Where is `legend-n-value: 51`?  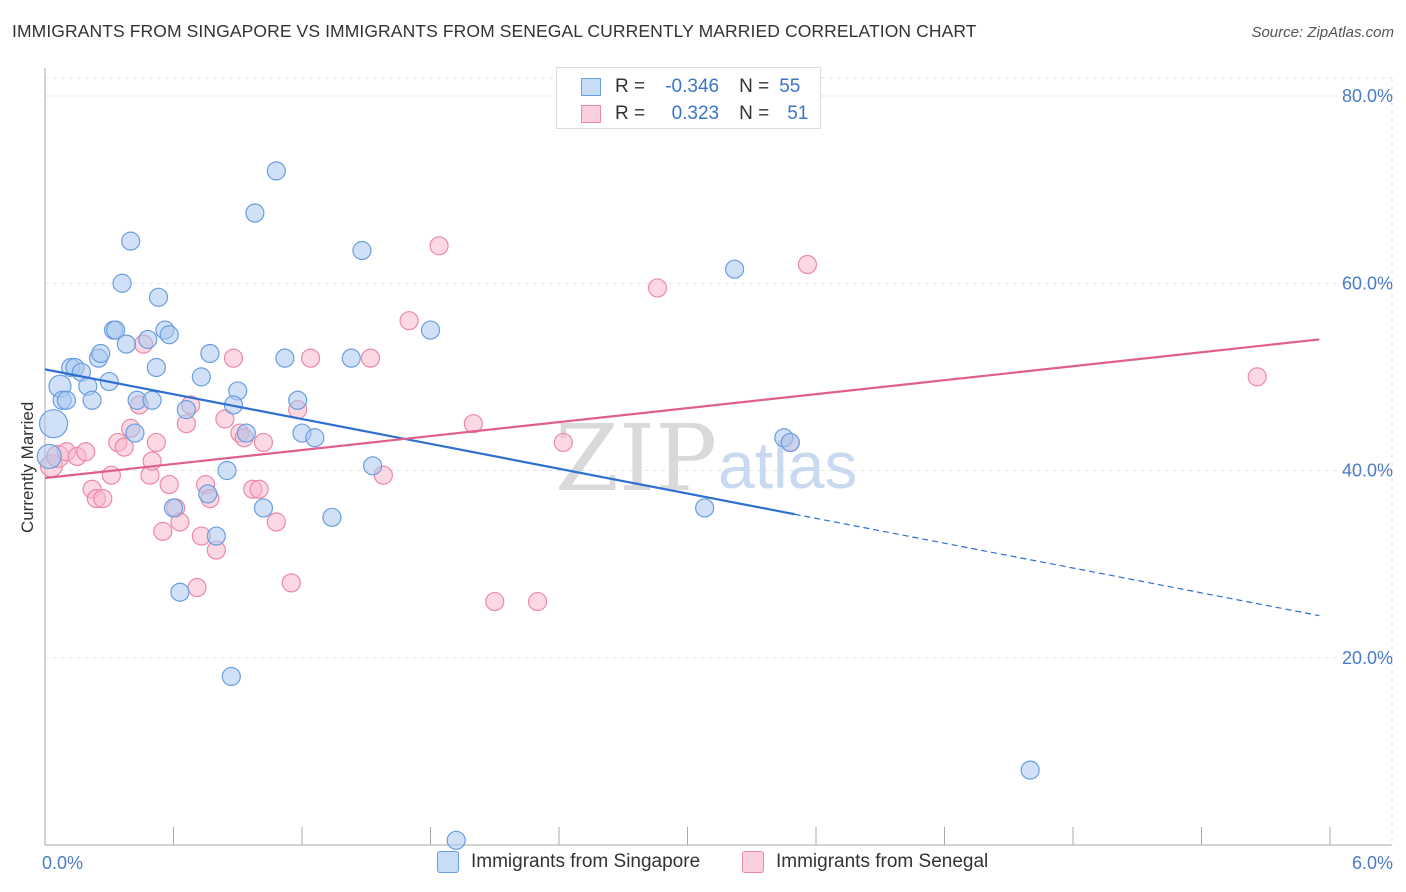 legend-n-value: 51 is located at coordinates (798, 113).